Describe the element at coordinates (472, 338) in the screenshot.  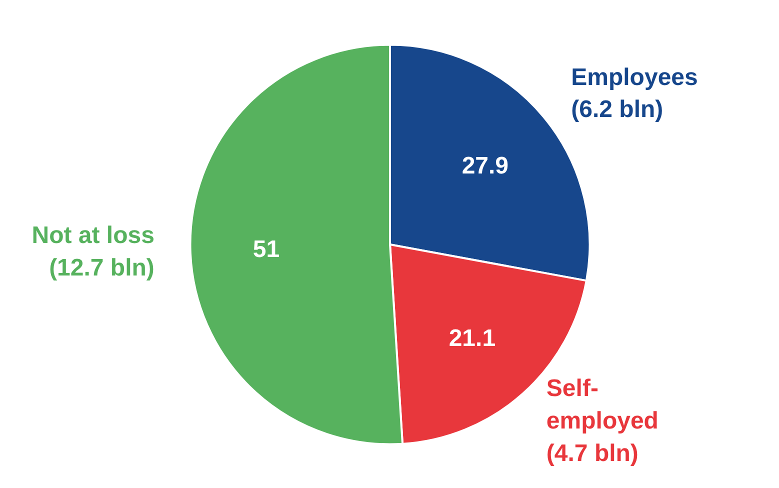
I see `data-label: 21.1` at that location.